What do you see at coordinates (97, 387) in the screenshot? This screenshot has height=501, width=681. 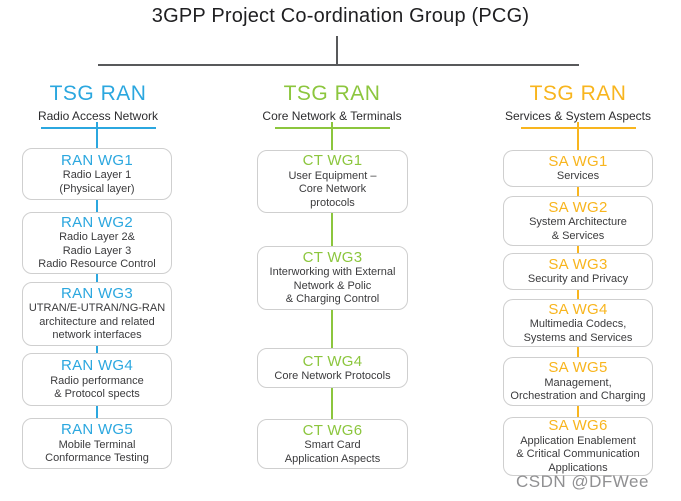 I see `wg-box-desc: Radio performance & Protocol spects` at bounding box center [97, 387].